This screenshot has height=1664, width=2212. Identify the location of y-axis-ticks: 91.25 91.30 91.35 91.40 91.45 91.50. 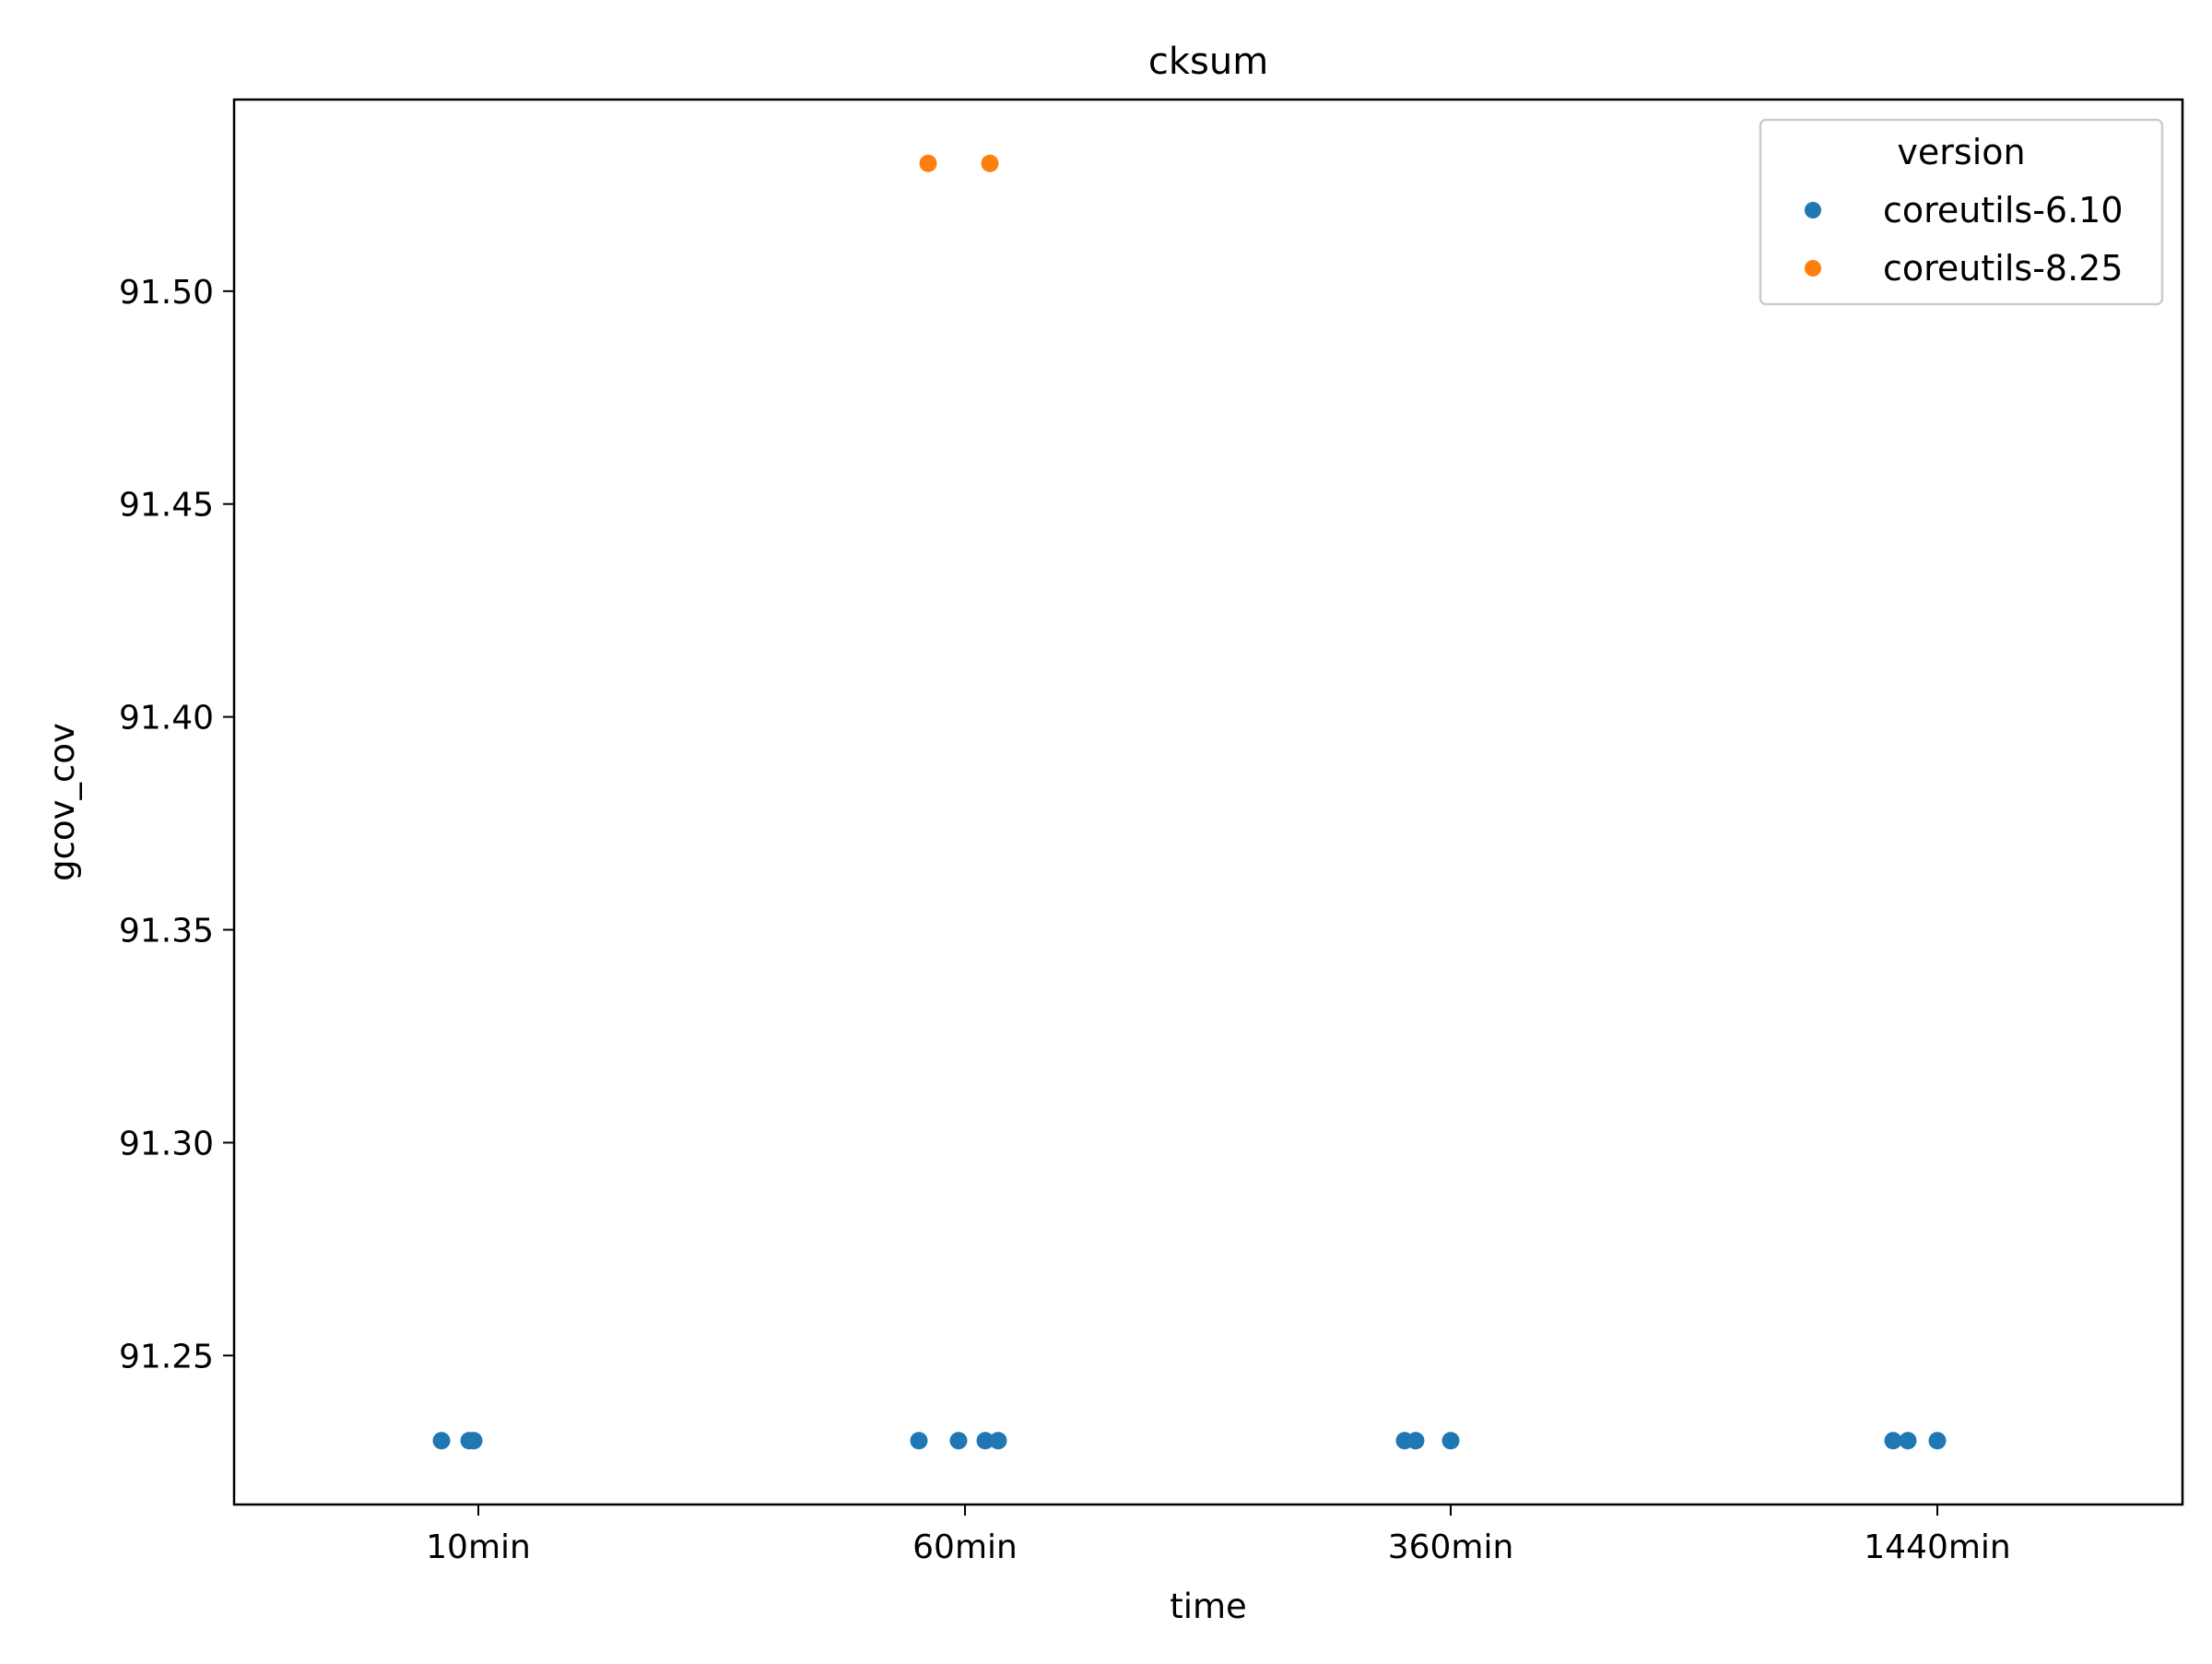
(176, 824).